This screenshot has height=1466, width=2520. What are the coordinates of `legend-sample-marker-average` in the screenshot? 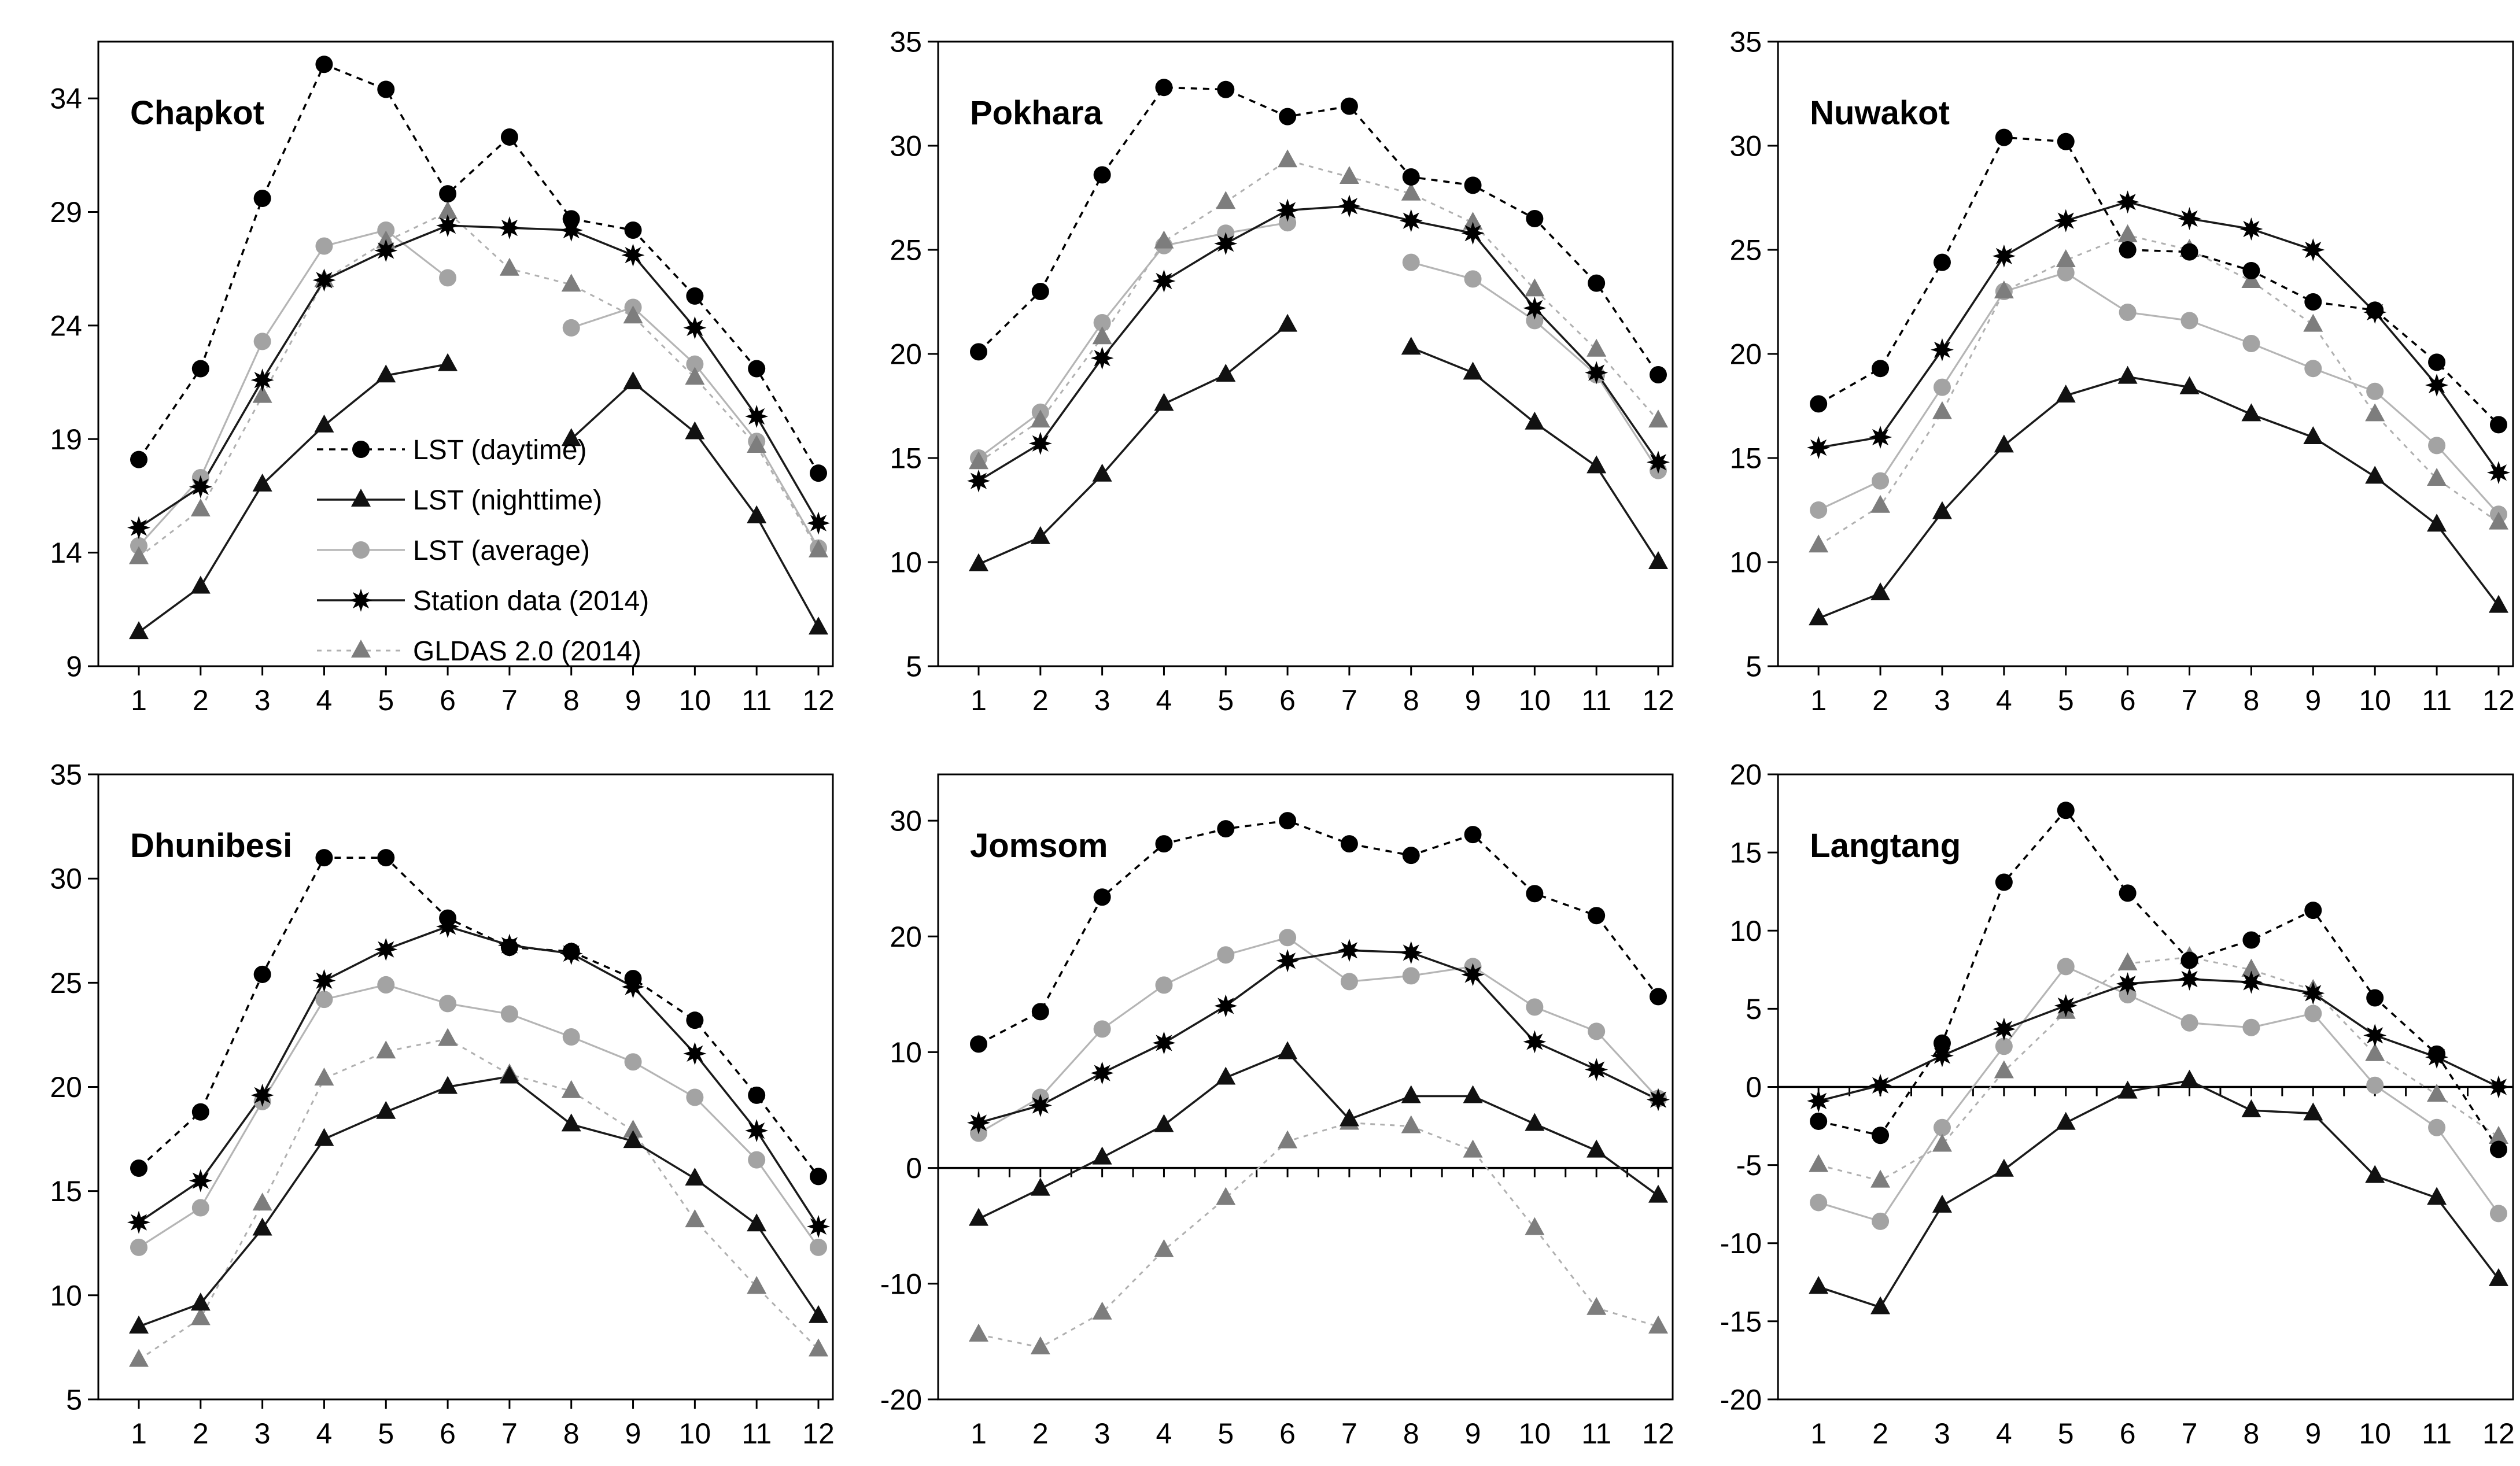 It's located at (361, 550).